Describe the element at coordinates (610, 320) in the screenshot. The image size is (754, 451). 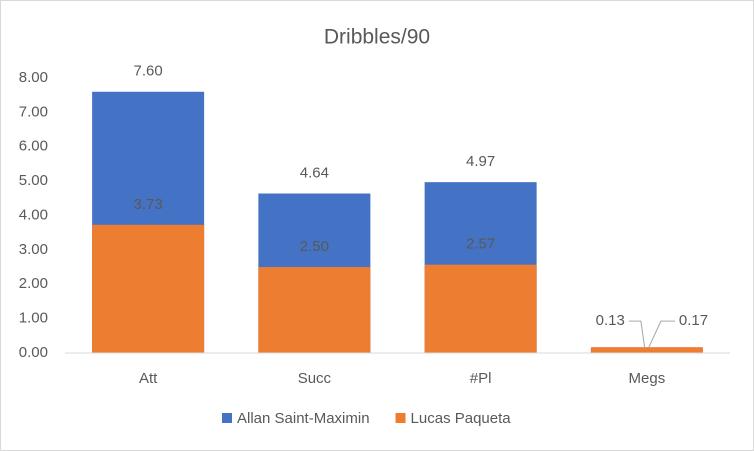
I see `value-label: 0.13` at that location.